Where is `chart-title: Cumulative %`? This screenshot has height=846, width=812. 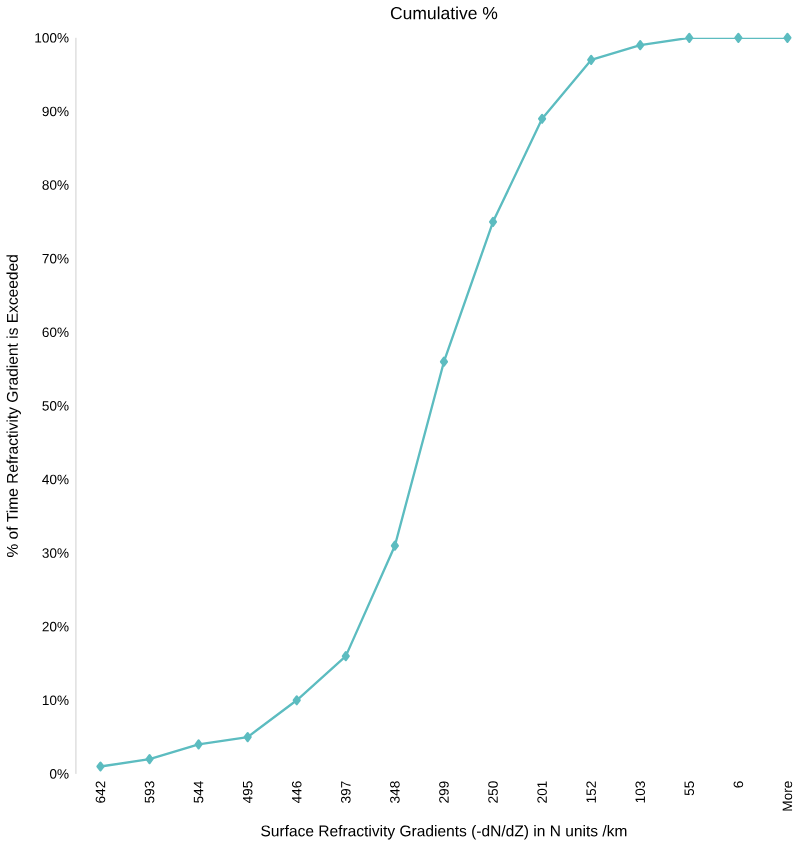
chart-title: Cumulative % is located at coordinates (444, 13).